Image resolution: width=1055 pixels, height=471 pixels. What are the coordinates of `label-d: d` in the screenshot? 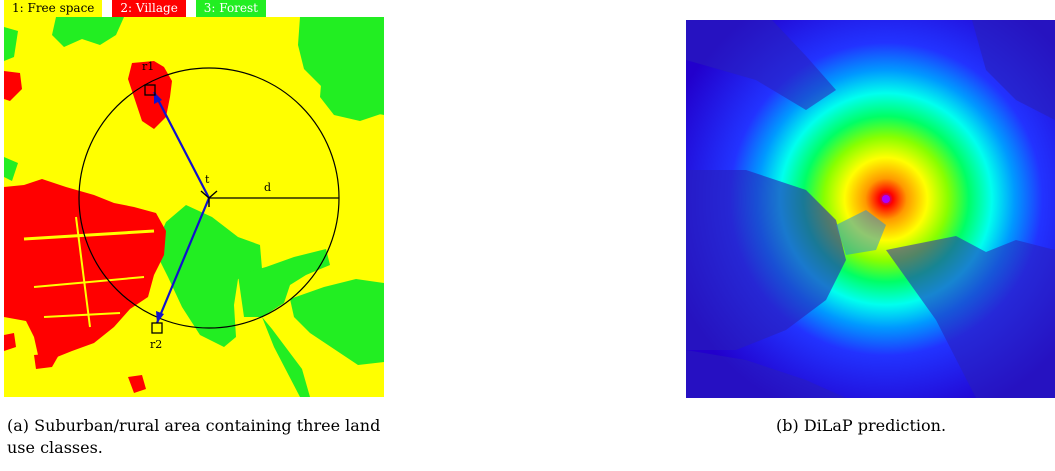 It's located at (267, 187).